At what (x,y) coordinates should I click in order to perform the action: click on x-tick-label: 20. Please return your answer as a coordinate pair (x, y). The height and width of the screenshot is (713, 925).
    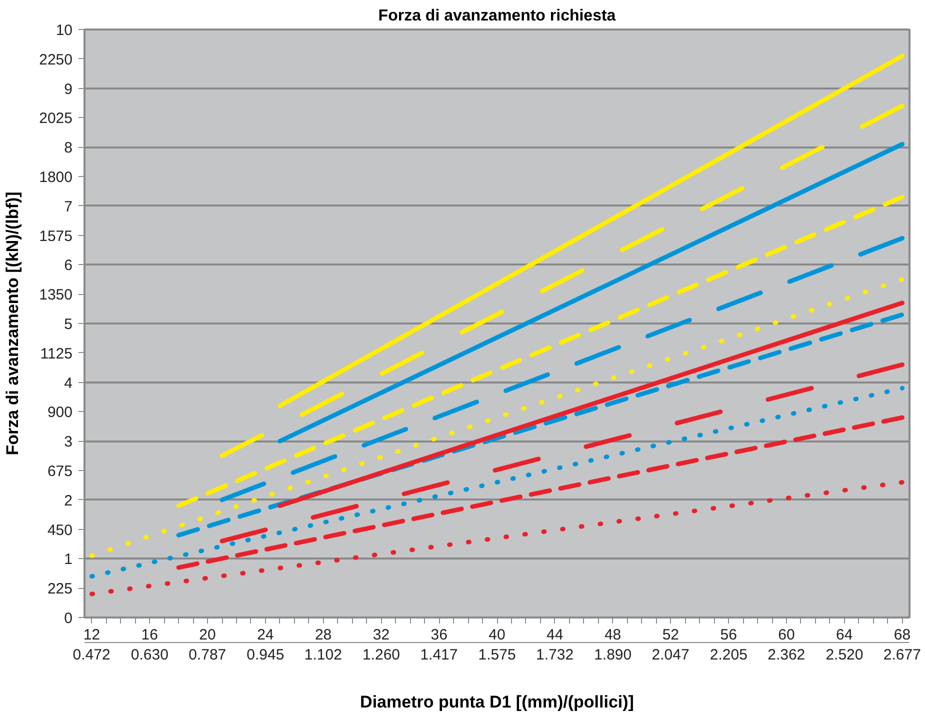
    Looking at the image, I should click on (207, 635).